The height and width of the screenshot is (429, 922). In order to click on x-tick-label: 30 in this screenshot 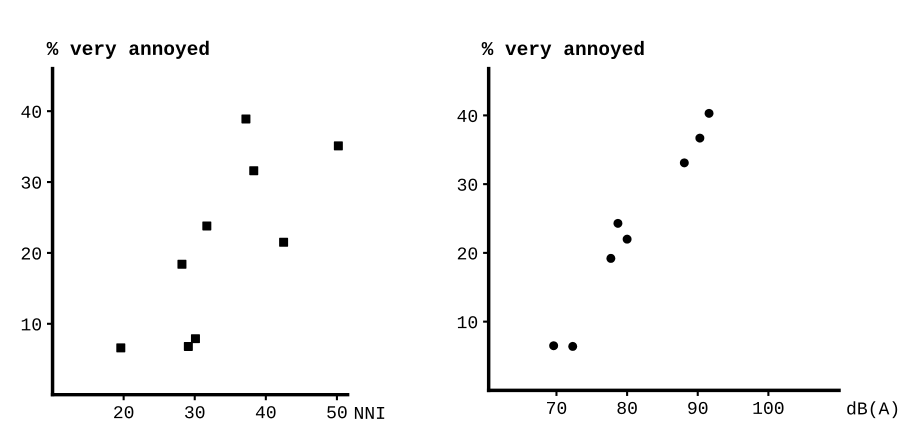, I will do `click(194, 412)`.